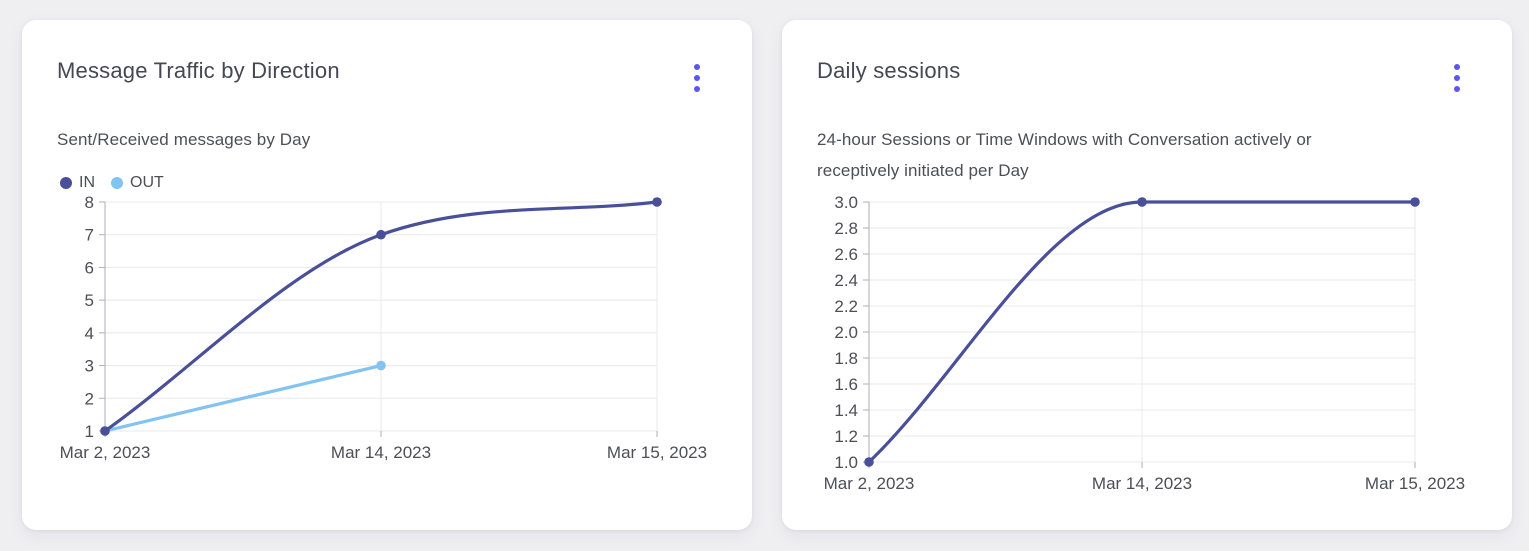 The height and width of the screenshot is (551, 1529). I want to click on svg-text: 5, so click(89, 300).